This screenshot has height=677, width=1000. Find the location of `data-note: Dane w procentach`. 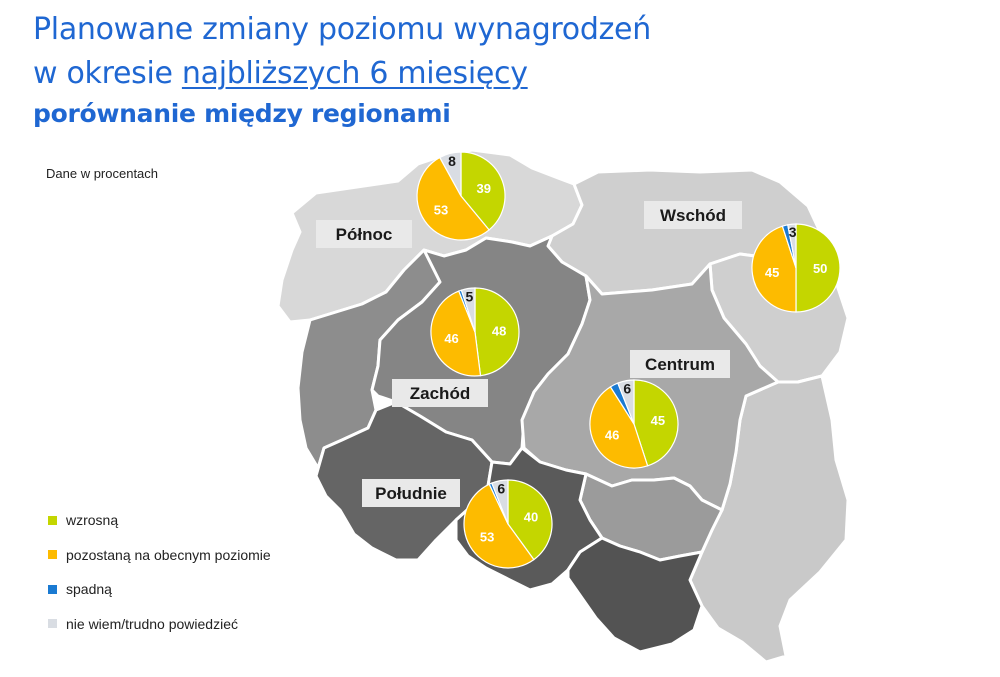

data-note: Dane w procentach is located at coordinates (102, 173).